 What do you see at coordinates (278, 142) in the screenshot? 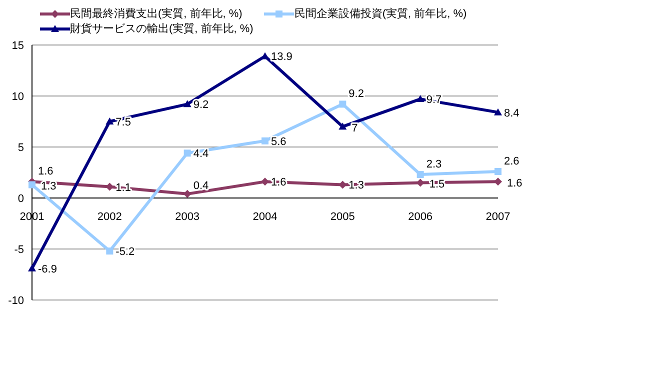
I see `data-label: 5.6` at bounding box center [278, 142].